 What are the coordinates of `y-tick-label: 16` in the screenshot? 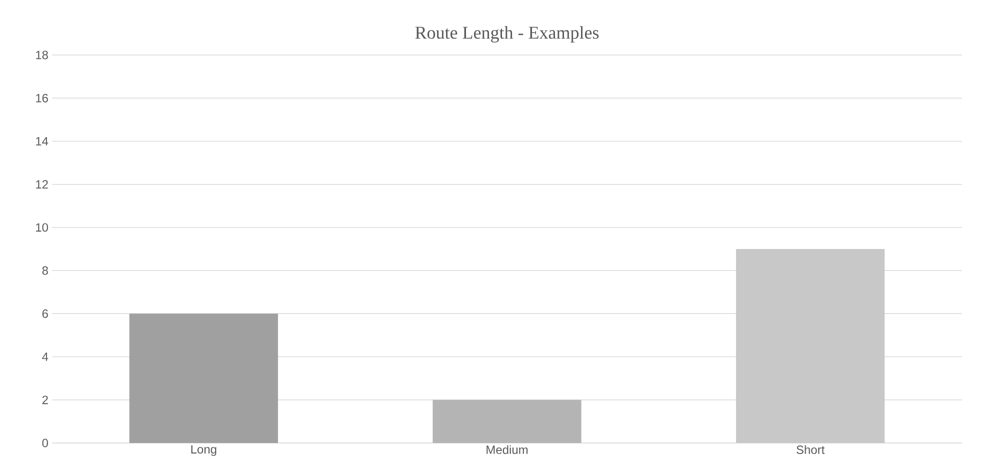 It's located at (42, 98).